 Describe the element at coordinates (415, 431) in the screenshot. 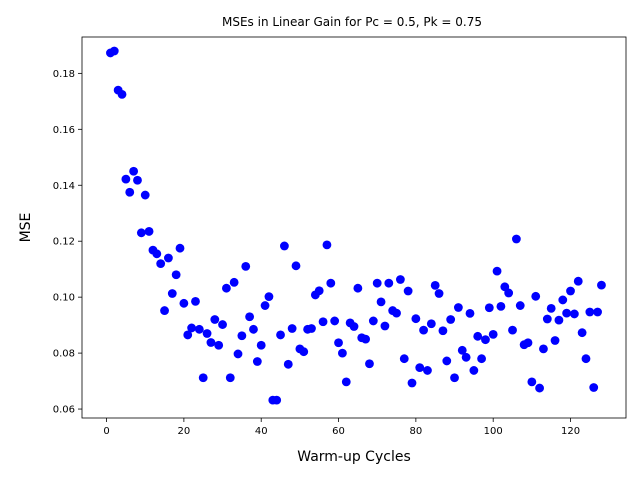

I see `x-tick-label: 80` at that location.